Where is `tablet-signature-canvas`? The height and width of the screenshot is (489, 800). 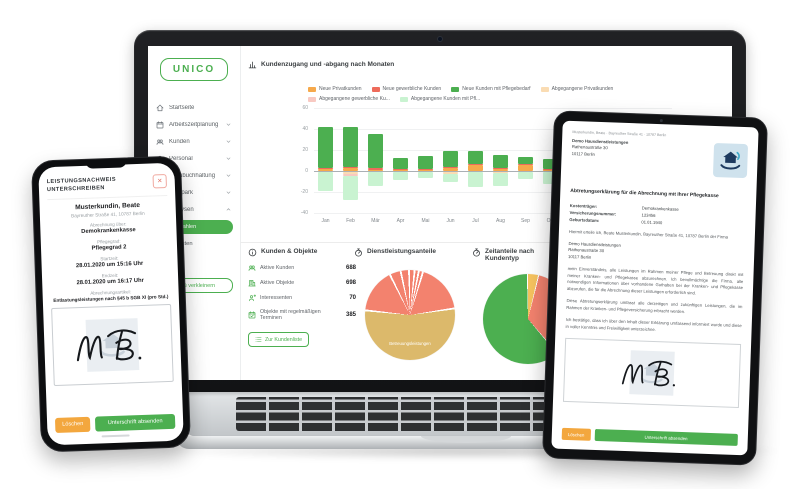 tablet-signature-canvas is located at coordinates (652, 373).